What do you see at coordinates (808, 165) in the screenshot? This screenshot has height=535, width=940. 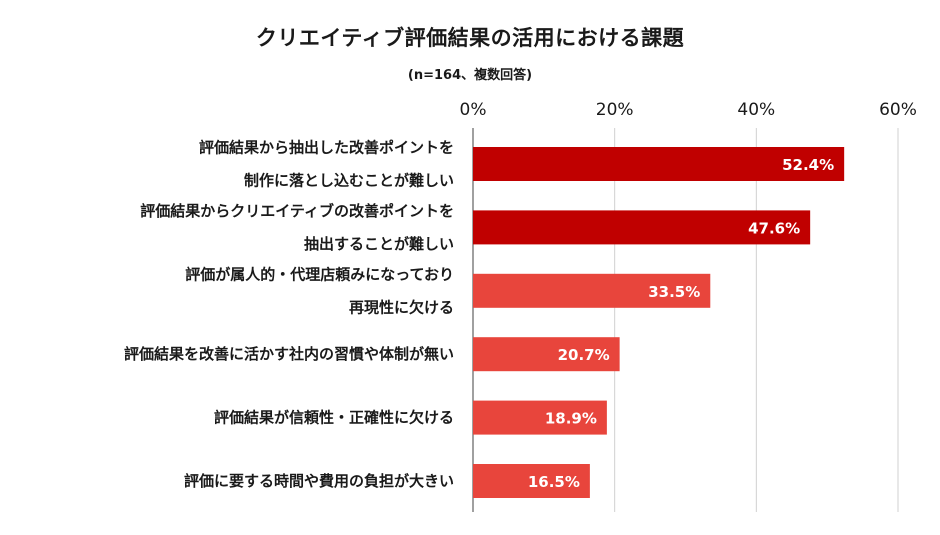 I see `data-label: 52.4%` at bounding box center [808, 165].